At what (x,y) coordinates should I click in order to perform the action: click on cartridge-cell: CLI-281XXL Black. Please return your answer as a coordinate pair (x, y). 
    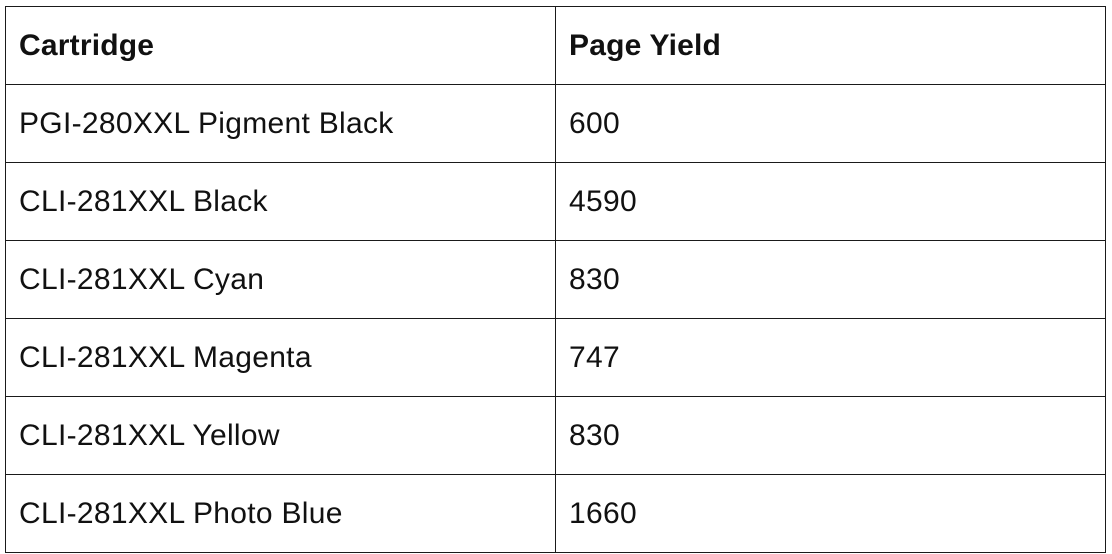
    Looking at the image, I should click on (280, 201).